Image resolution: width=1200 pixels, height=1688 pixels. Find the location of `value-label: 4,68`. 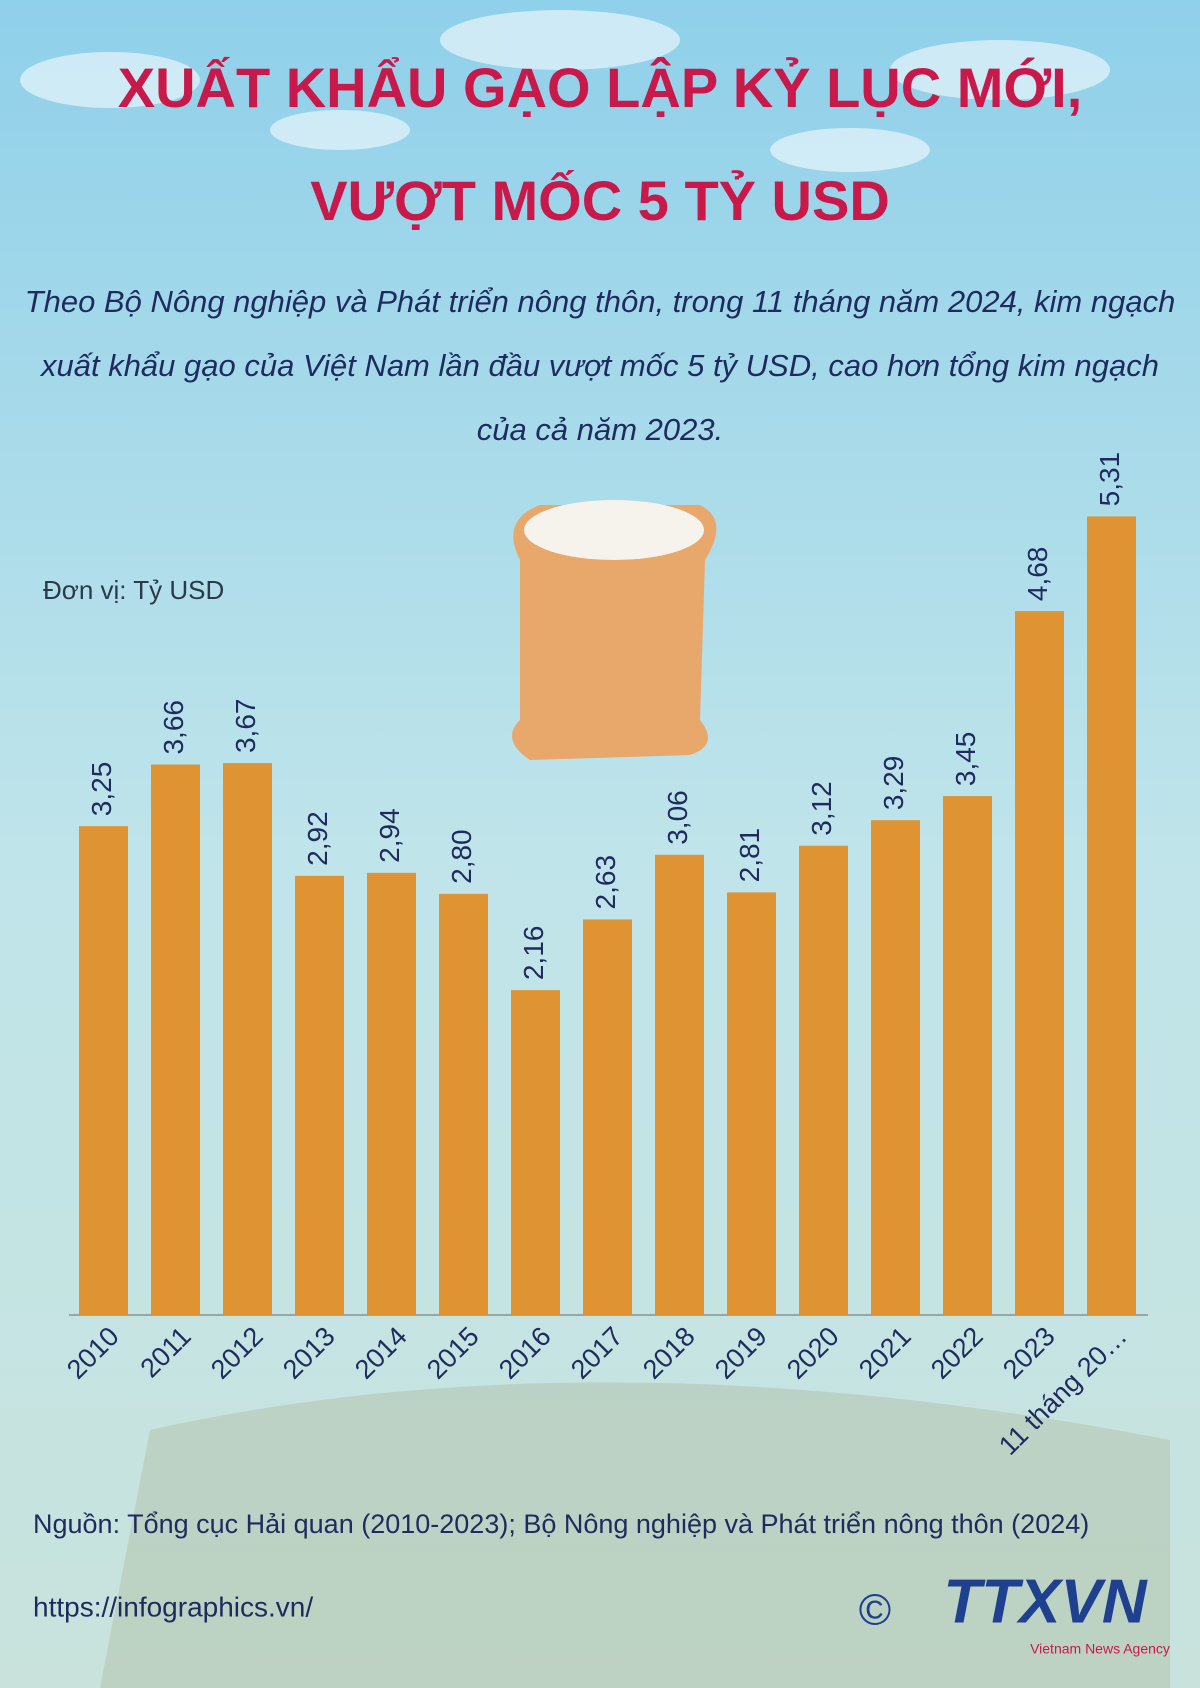

value-label: 4,68 is located at coordinates (1037, 574).